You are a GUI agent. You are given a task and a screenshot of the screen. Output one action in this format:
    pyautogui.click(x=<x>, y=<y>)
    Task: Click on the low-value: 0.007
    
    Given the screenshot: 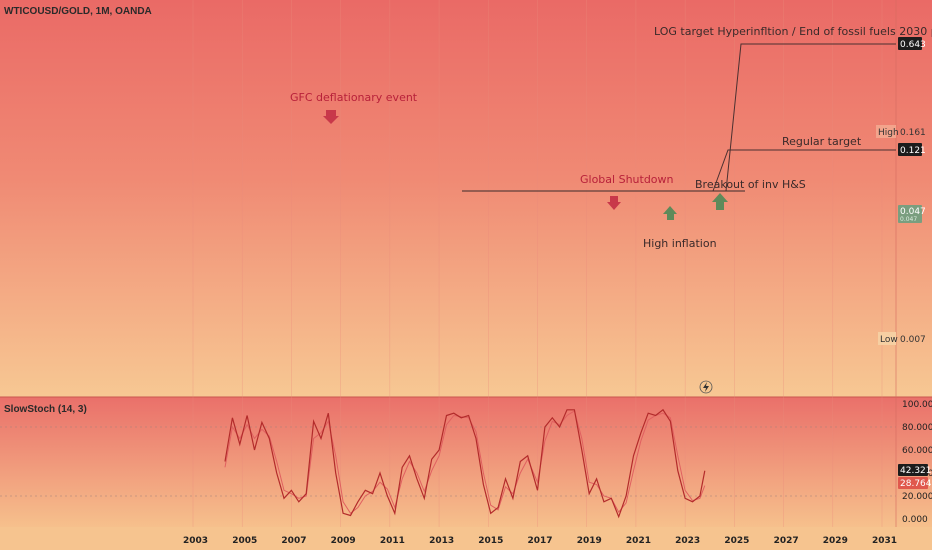 What is the action you would take?
    pyautogui.click(x=913, y=340)
    